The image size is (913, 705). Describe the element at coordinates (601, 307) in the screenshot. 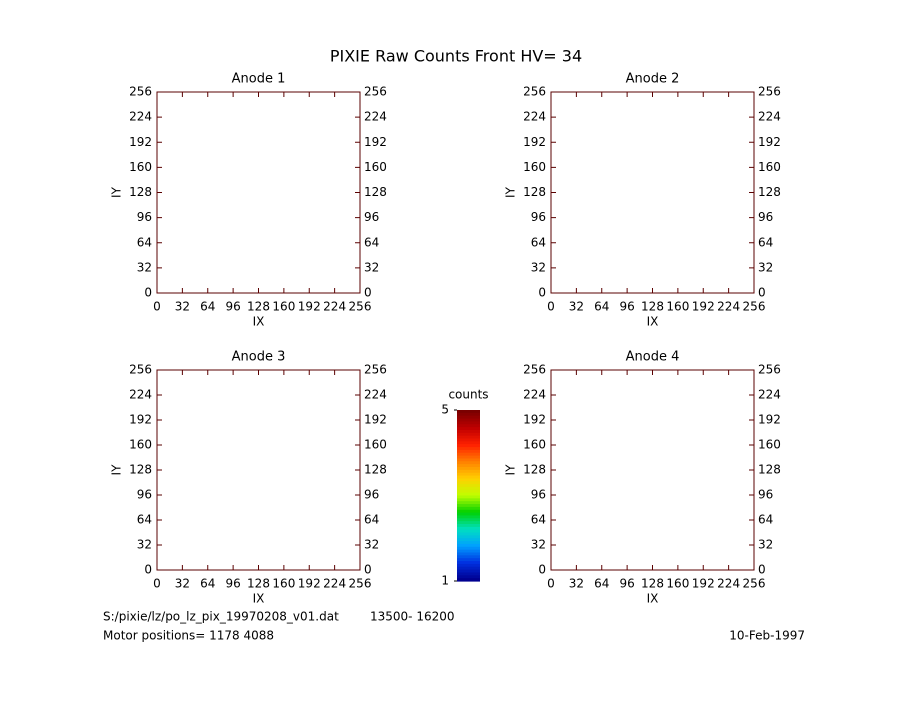

I see `x-tick-label: 64` at that location.